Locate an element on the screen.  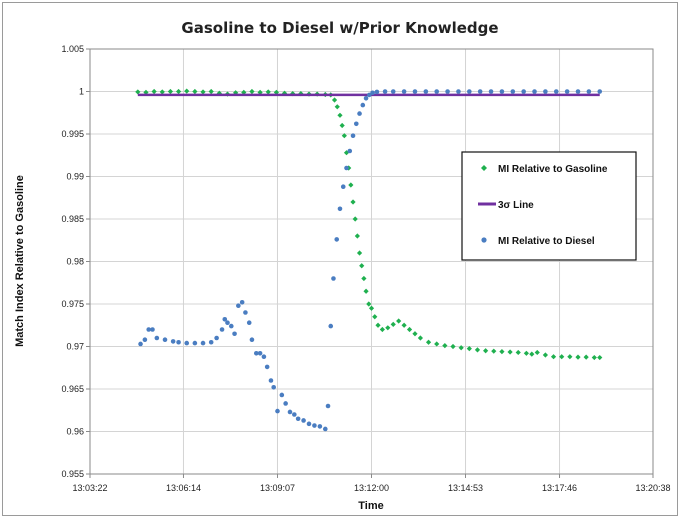
x-tick-label: 13:20:38 is located at coordinates (652, 488).